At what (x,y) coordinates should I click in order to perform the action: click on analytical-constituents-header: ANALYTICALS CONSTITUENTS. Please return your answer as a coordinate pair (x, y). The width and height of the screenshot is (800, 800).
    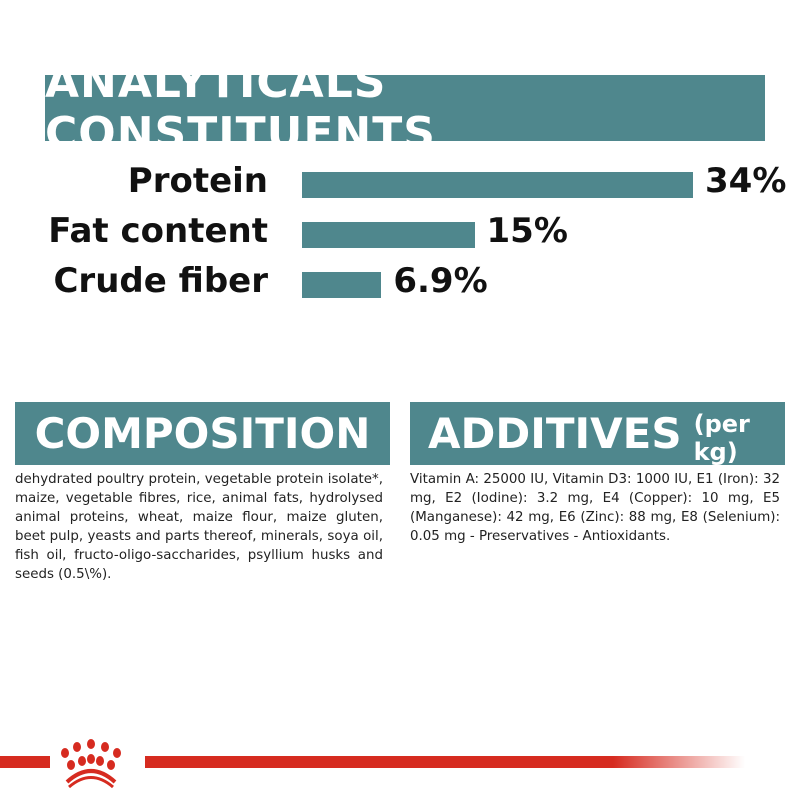
    Looking at the image, I should click on (405, 108).